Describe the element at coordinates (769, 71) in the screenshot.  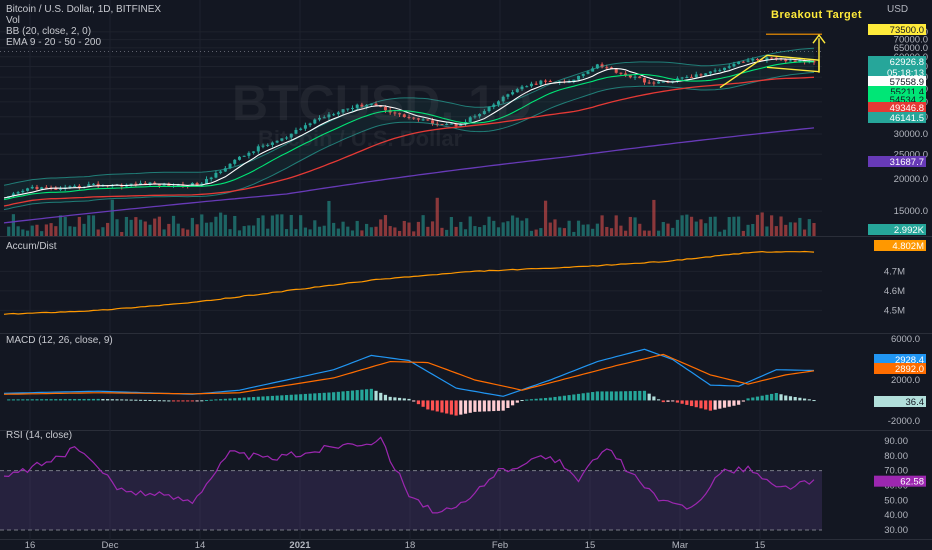
I see `pennant-pattern` at that location.